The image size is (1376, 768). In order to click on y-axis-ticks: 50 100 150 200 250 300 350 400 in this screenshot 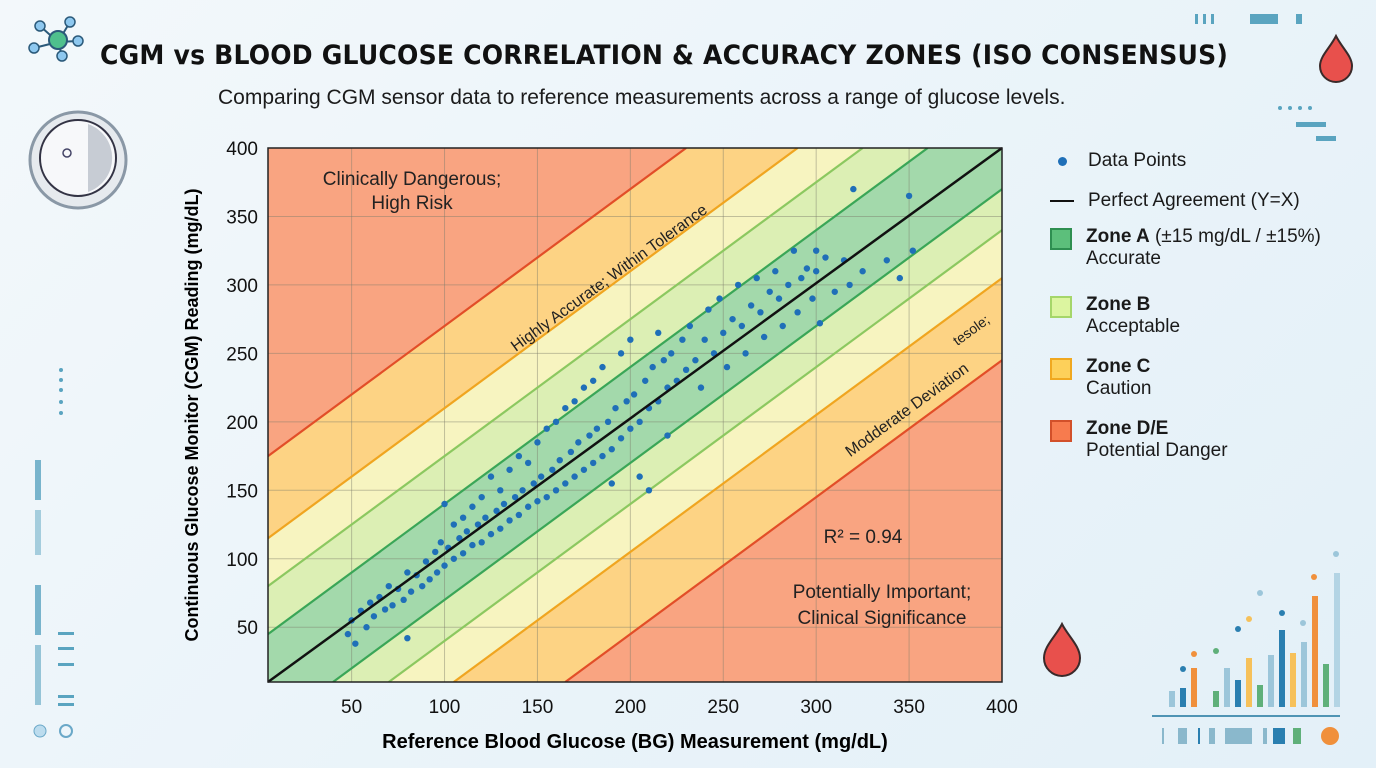, I will do `click(242, 389)`.